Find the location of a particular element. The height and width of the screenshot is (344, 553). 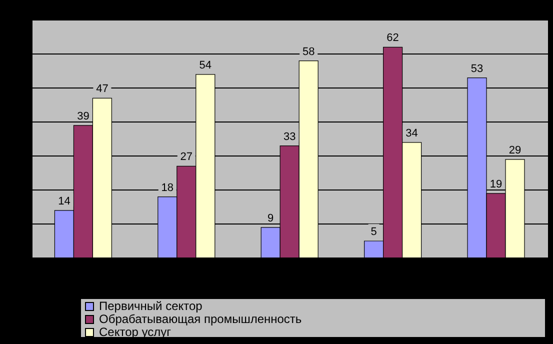

data-label: 54 is located at coordinates (205, 65).